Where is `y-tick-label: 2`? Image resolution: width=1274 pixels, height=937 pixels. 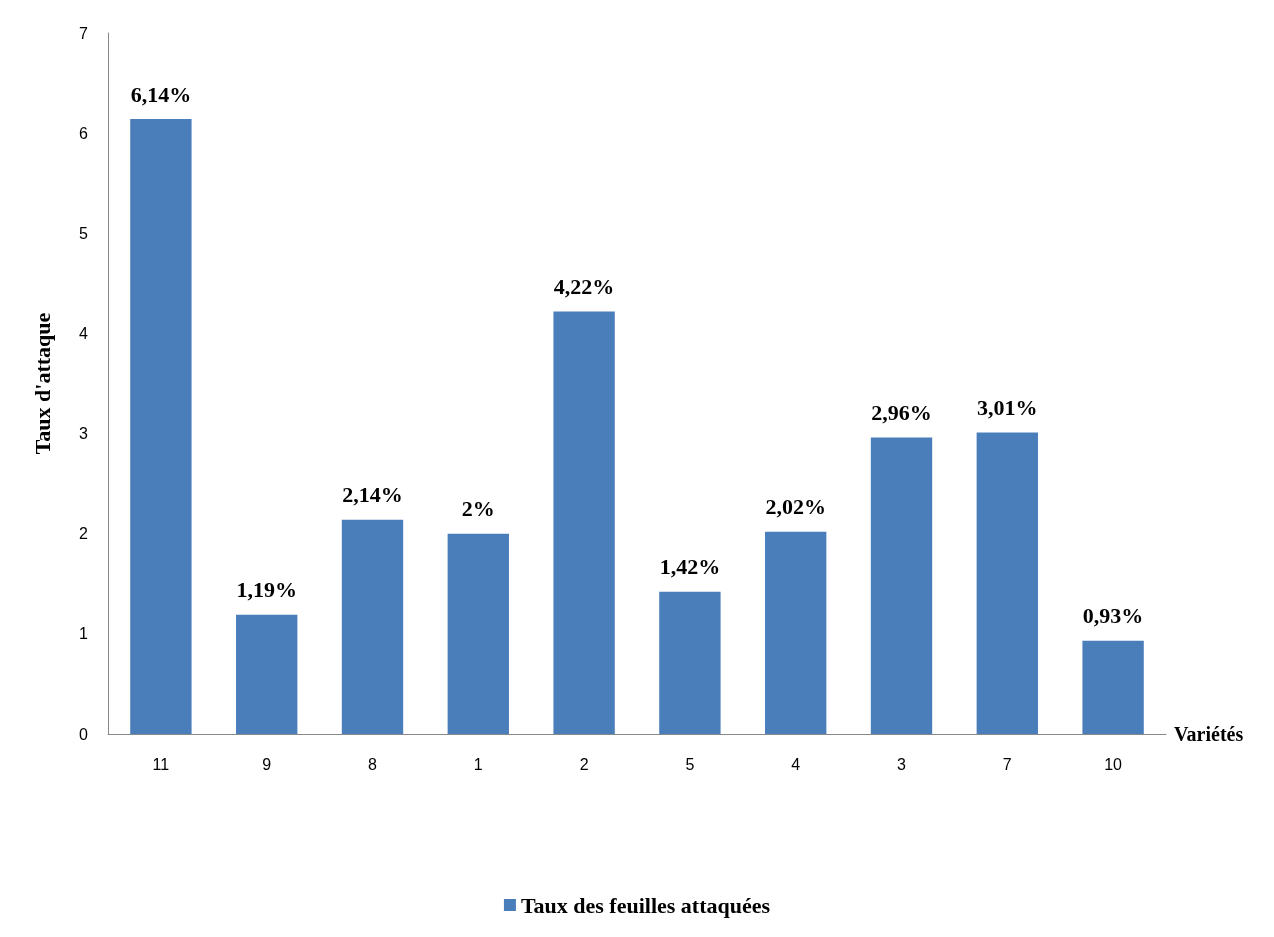 y-tick-label: 2 is located at coordinates (84, 534).